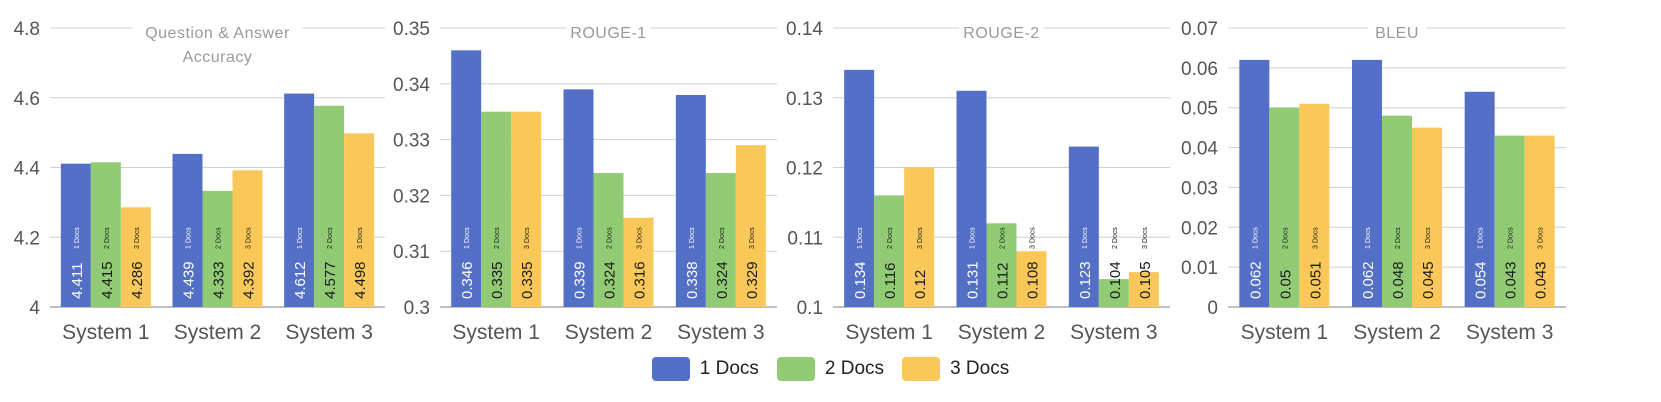 The width and height of the screenshot is (1661, 402). Describe the element at coordinates (107, 280) in the screenshot. I see `data-label: 4.415` at that location.